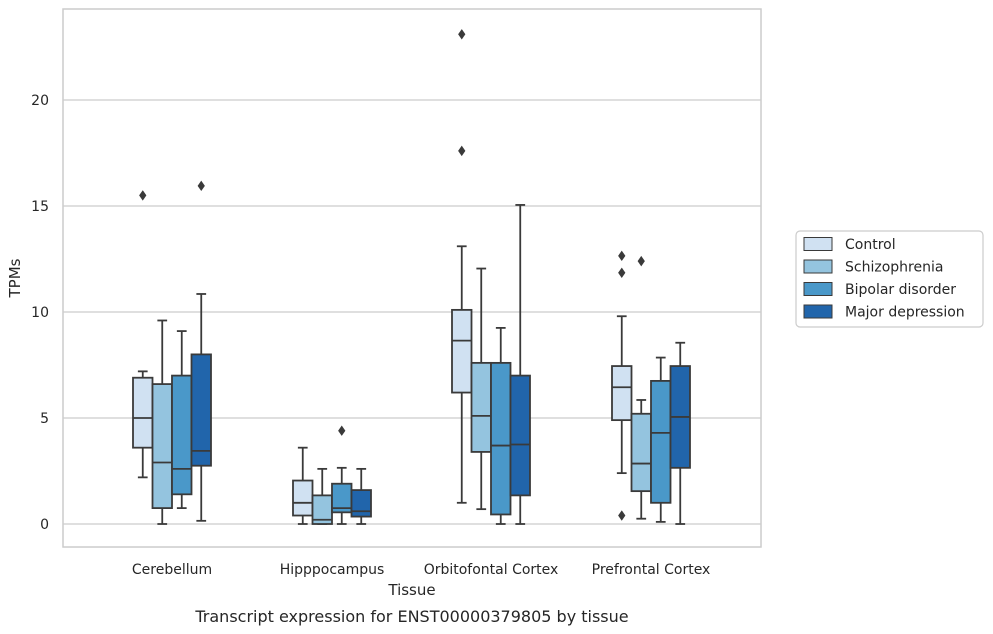 This screenshot has height=634, width=993. I want to click on legend-label: Major depression, so click(905, 313).